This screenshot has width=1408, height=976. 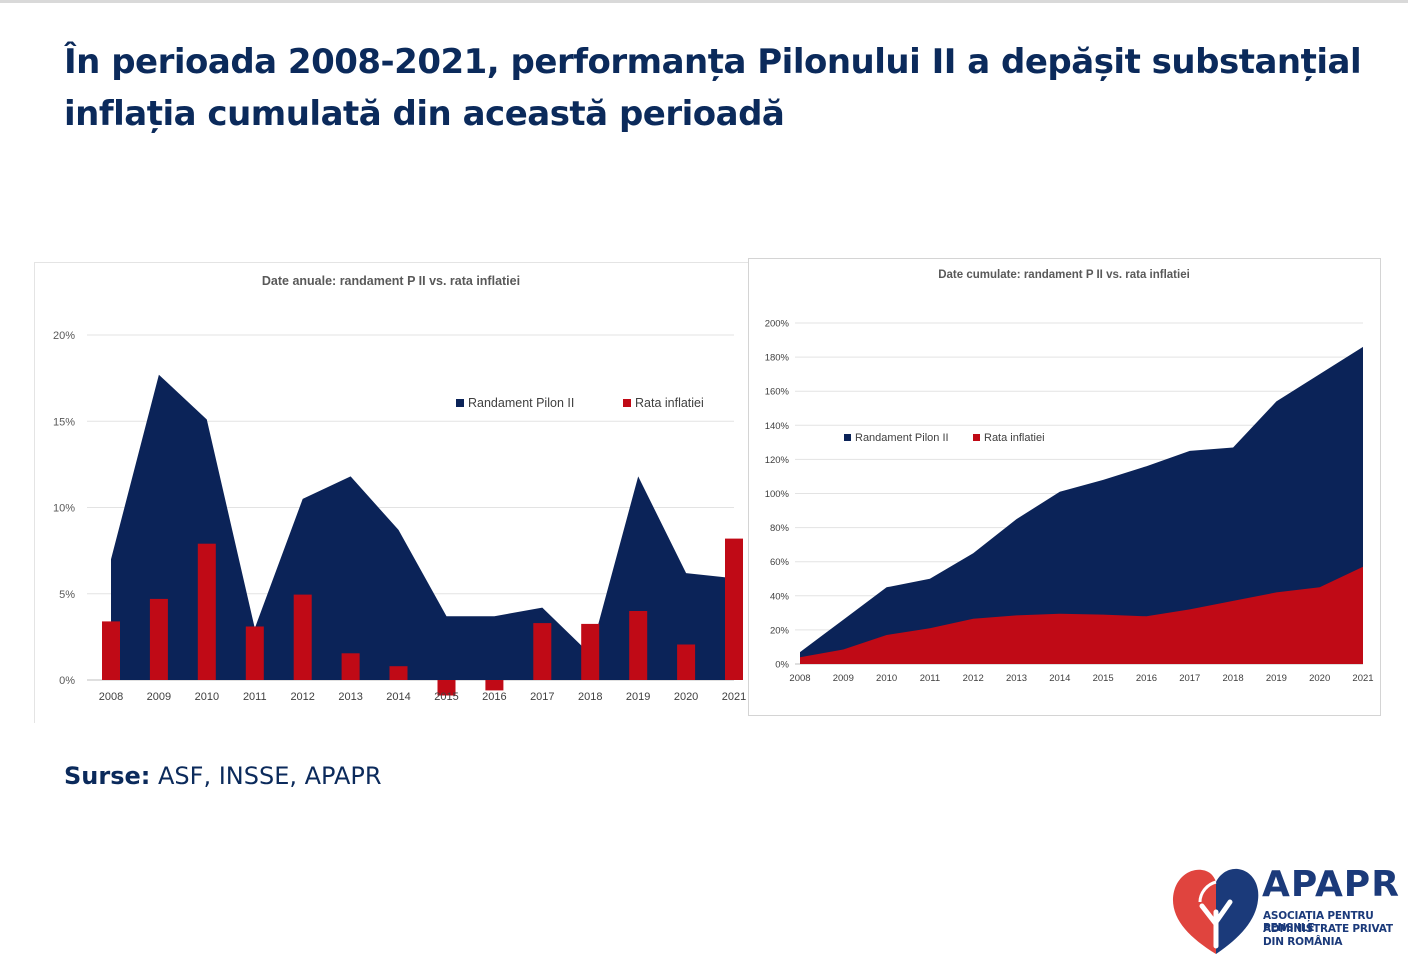 I want to click on cumulative-y-tick-label: 0%, so click(x=782, y=665).